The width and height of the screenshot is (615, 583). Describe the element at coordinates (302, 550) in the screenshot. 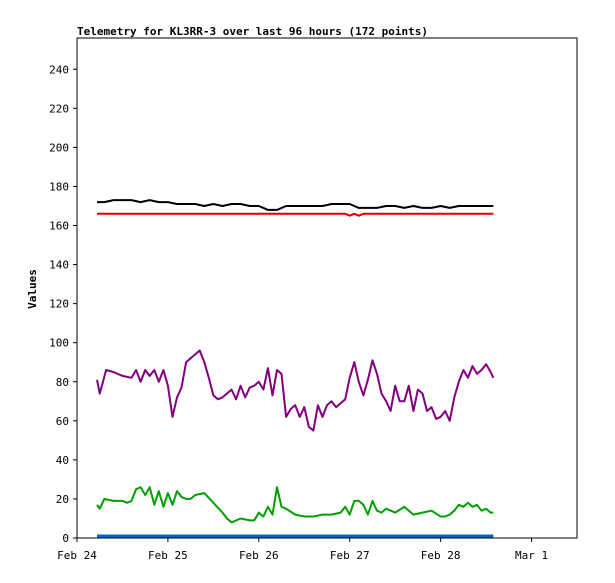

I see `x-axis-ticks: Feb 24 Feb 25 Feb 26 Feb 27 Feb 28 Mar 1` at that location.